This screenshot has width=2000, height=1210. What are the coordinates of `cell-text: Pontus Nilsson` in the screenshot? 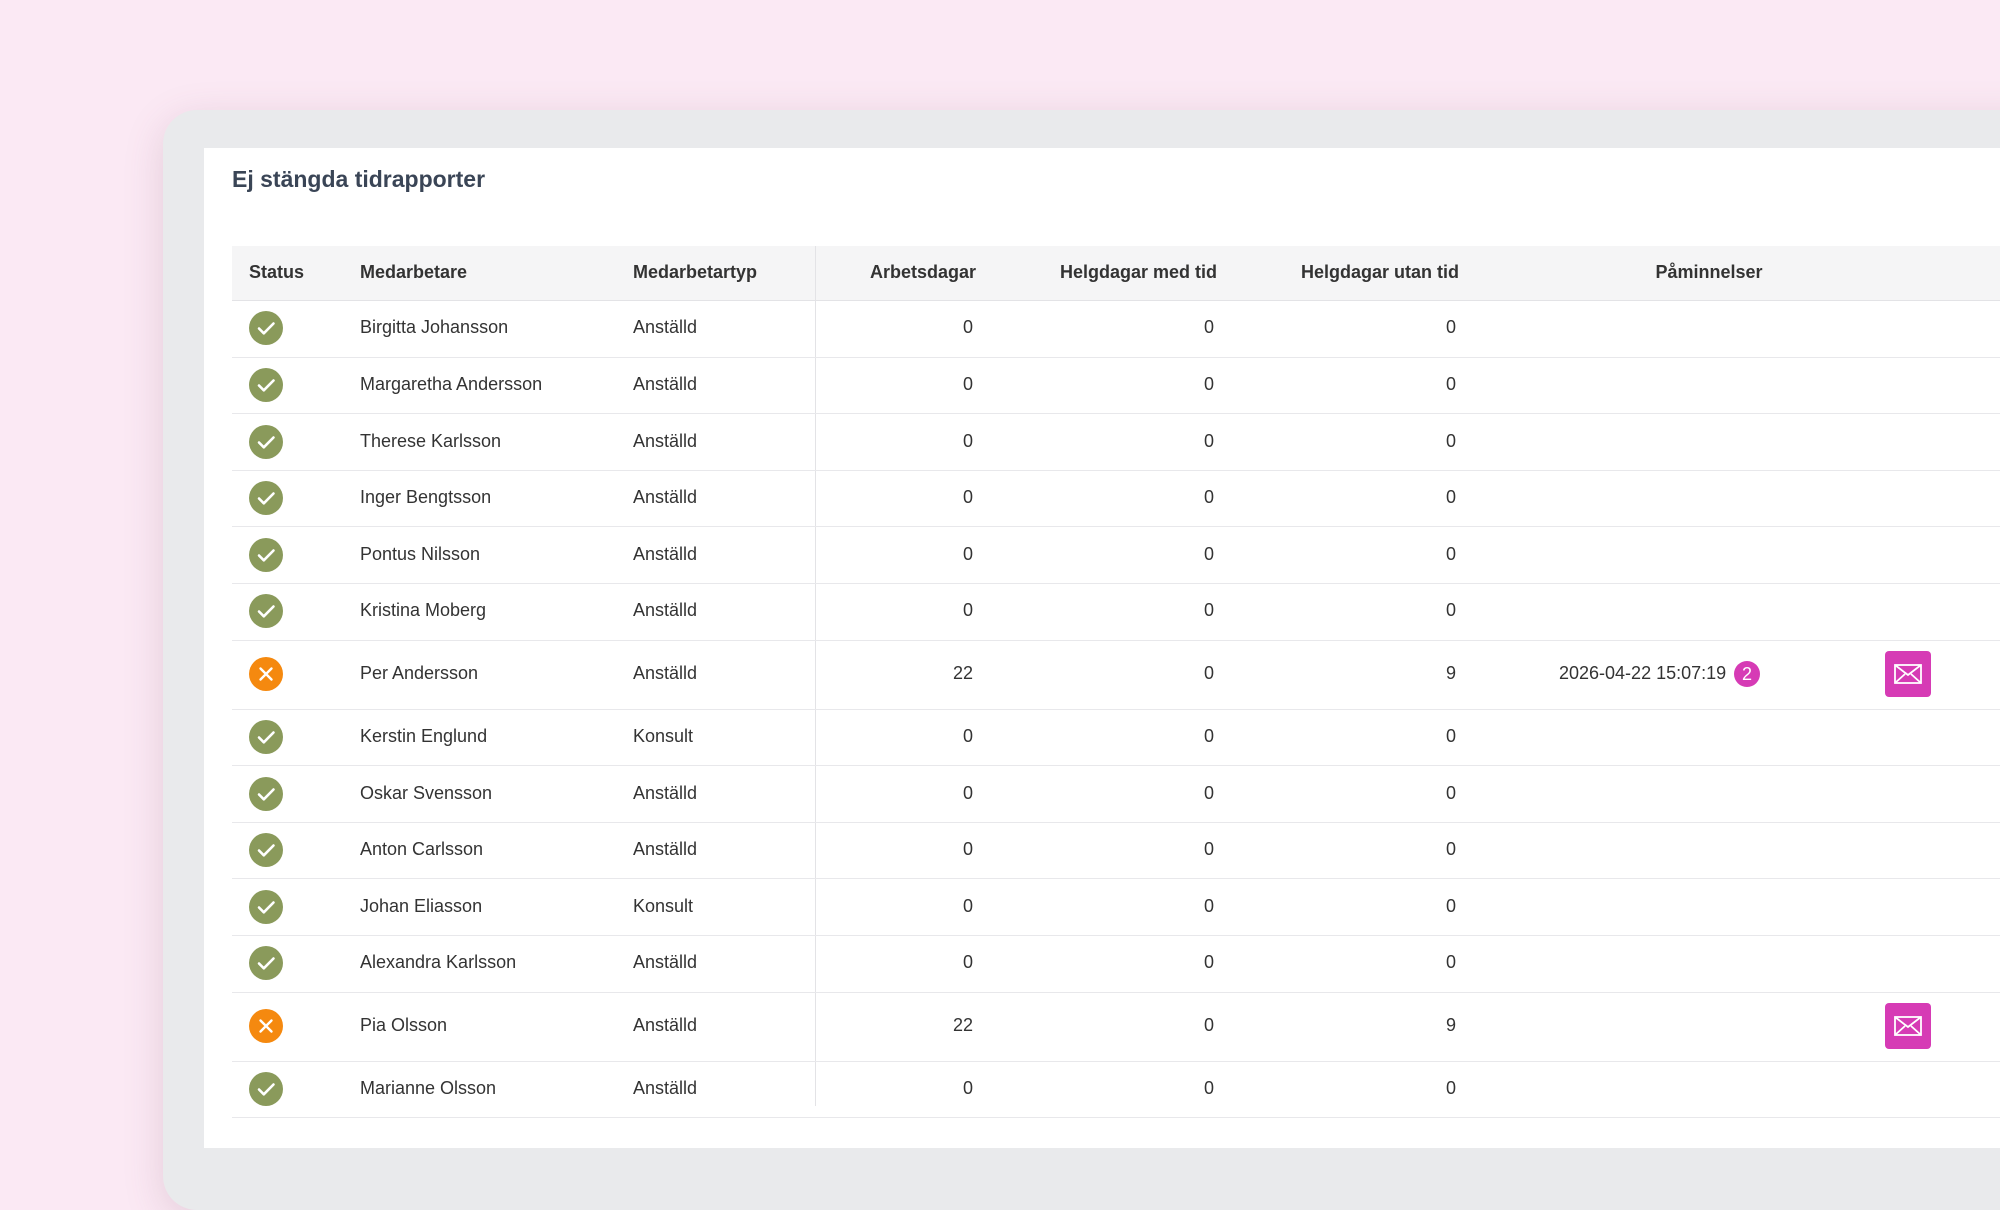 It's located at (420, 553).